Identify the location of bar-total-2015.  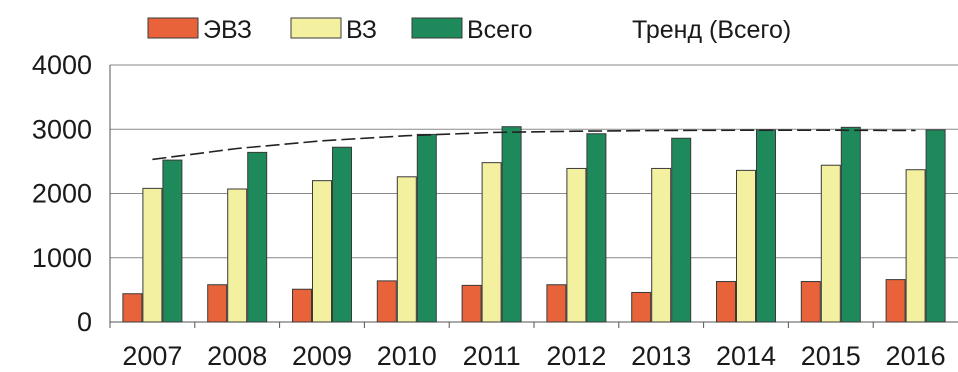
(850, 224).